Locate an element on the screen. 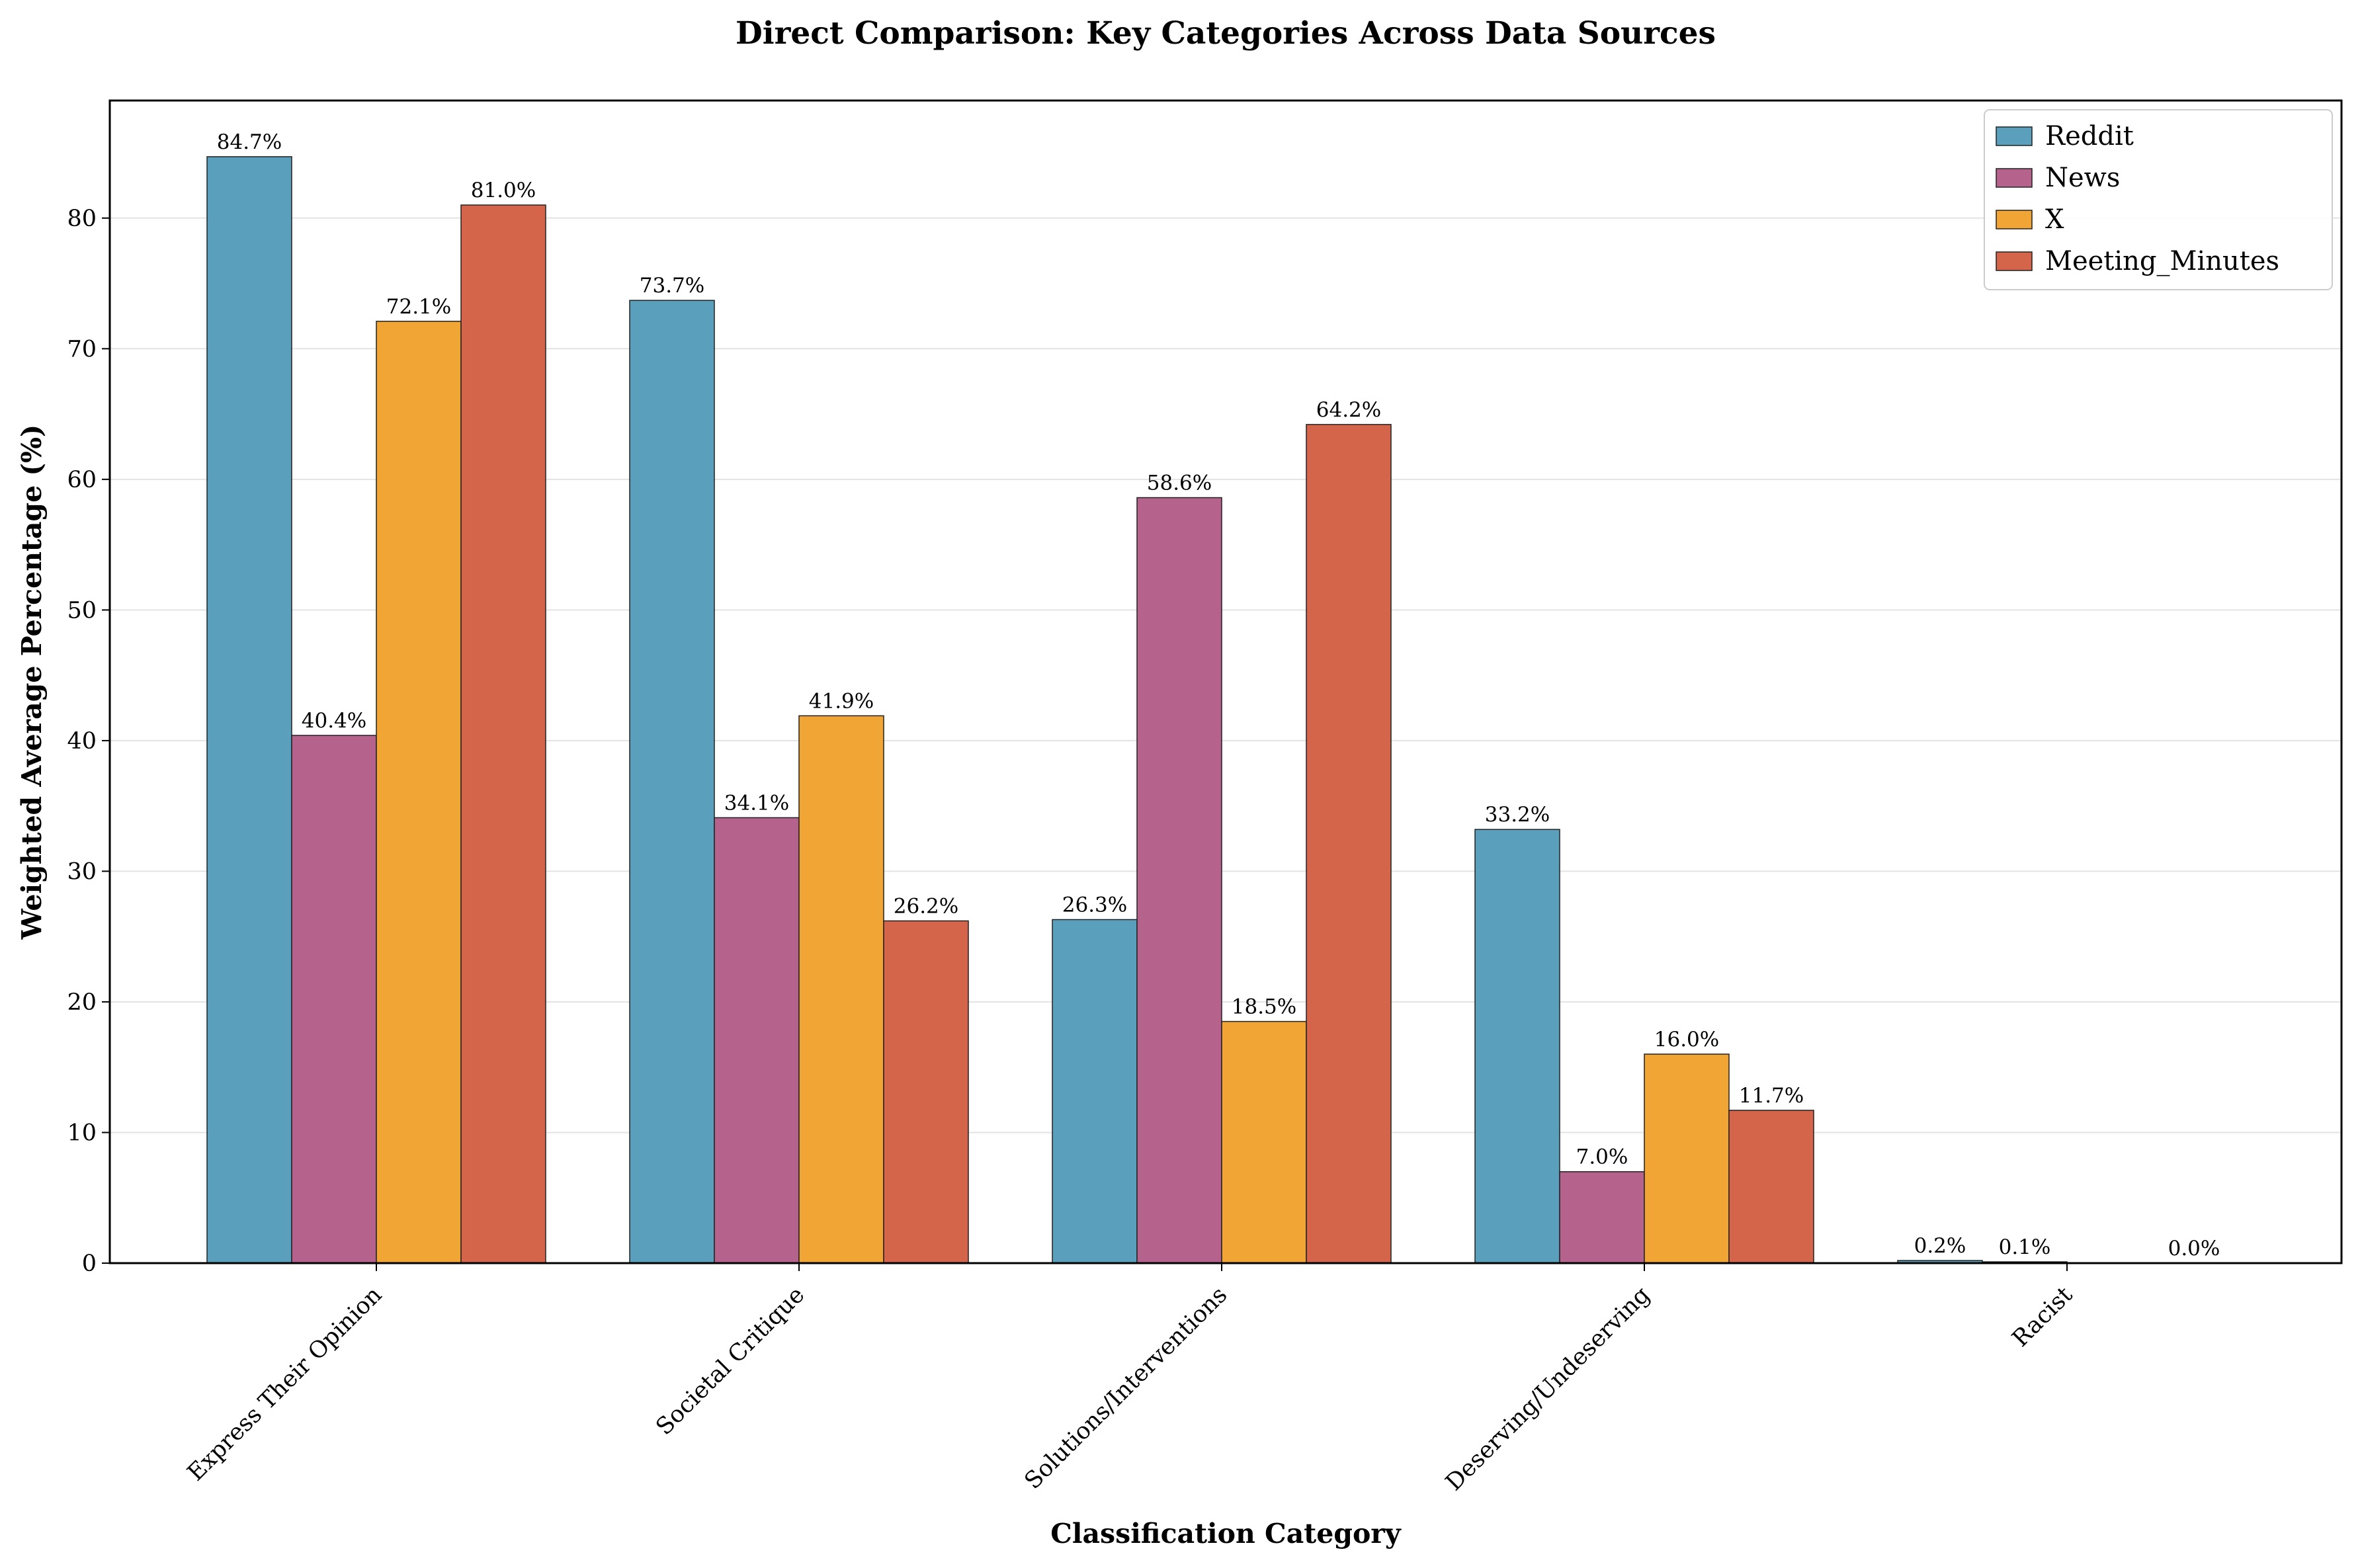  bar-value-label: 73.7% is located at coordinates (672, 286).